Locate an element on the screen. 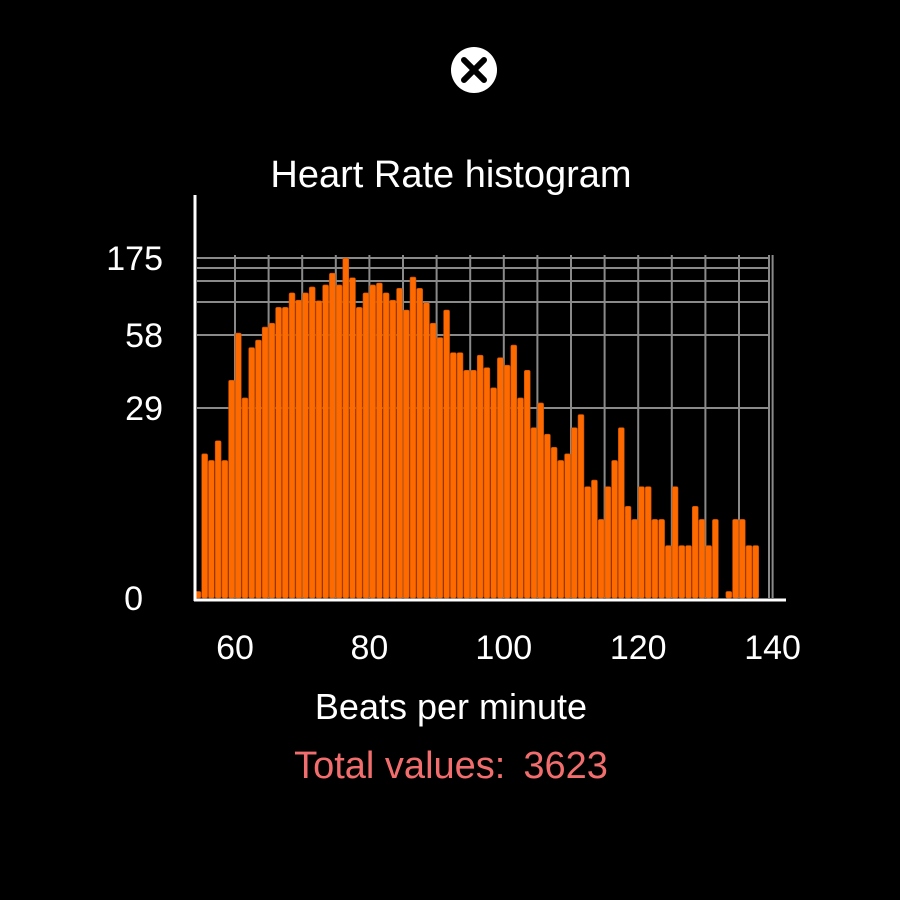 This screenshot has height=900, width=900. x-tick-label: 120 is located at coordinates (638, 648).